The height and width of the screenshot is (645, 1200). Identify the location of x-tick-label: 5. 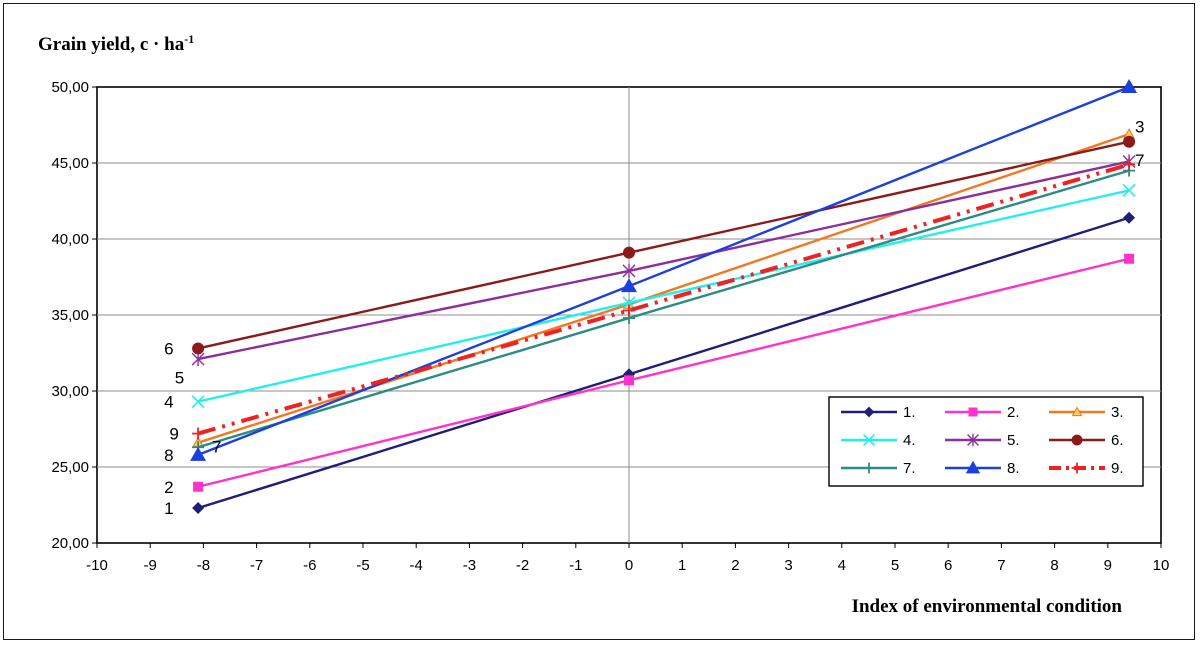
(895, 565).